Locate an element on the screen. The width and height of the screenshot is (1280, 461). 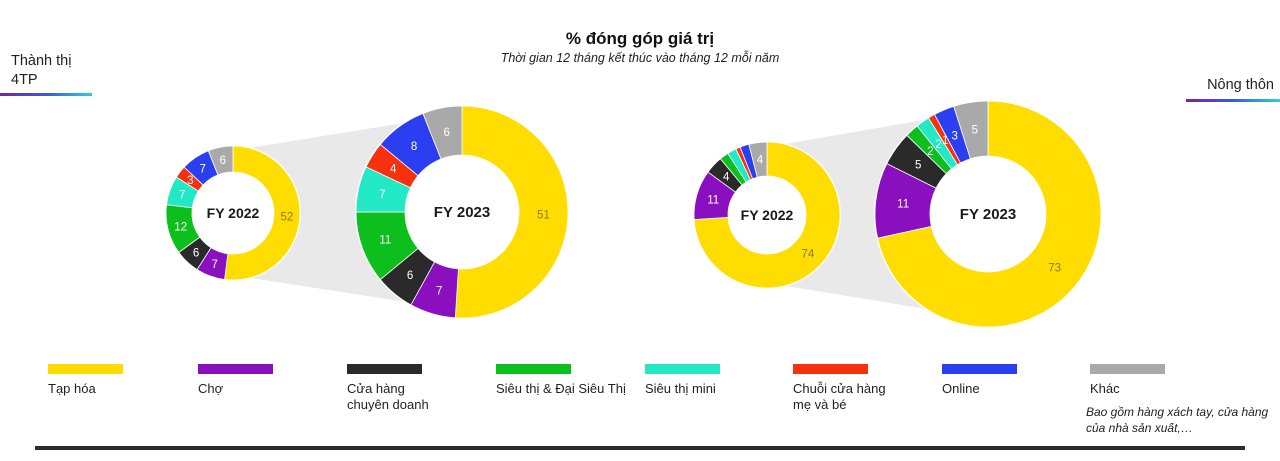
legend-label: Siêu thị mini is located at coordinates (680, 388).